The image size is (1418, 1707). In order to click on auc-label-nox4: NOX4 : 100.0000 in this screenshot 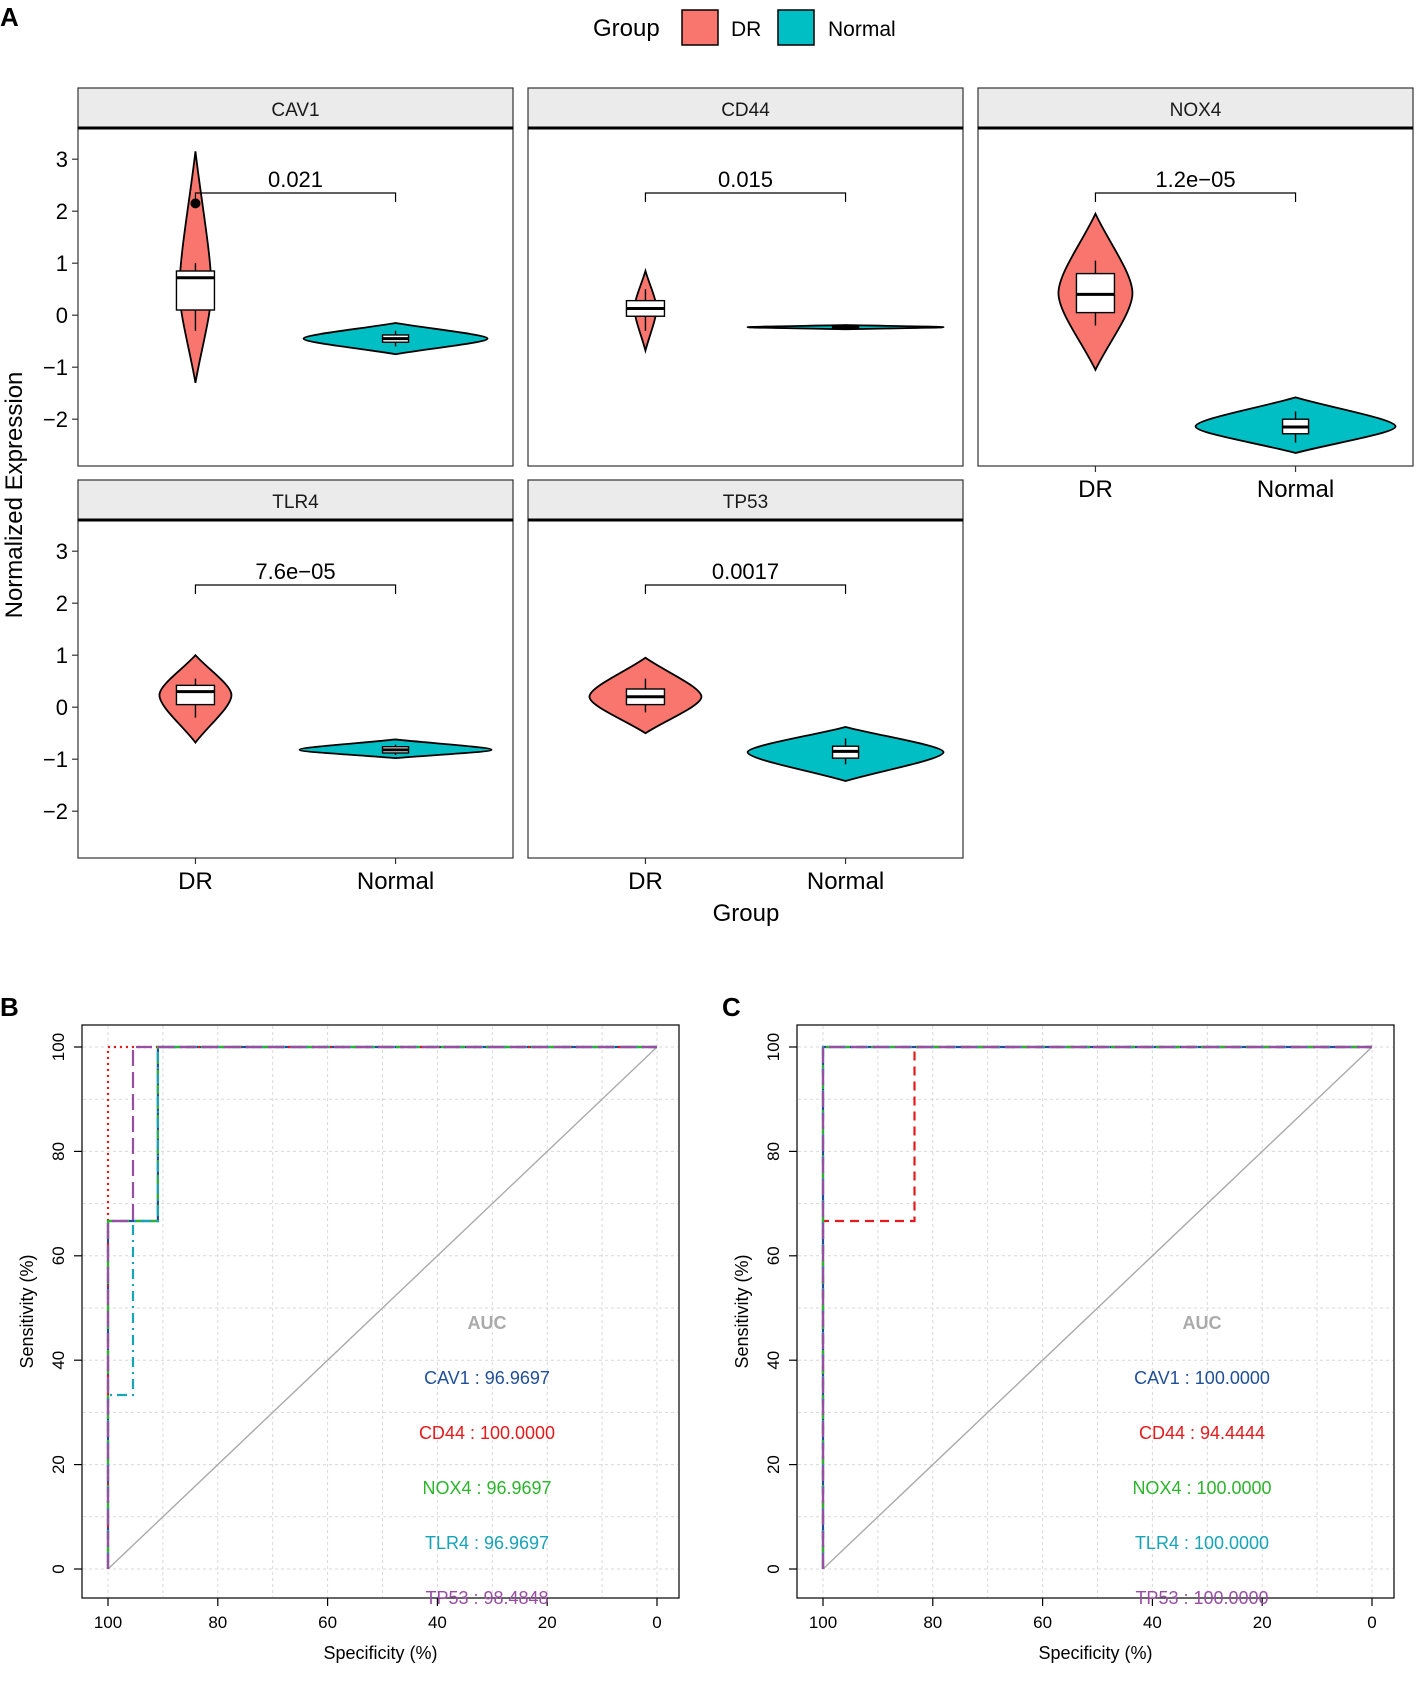, I will do `click(1201, 1488)`.